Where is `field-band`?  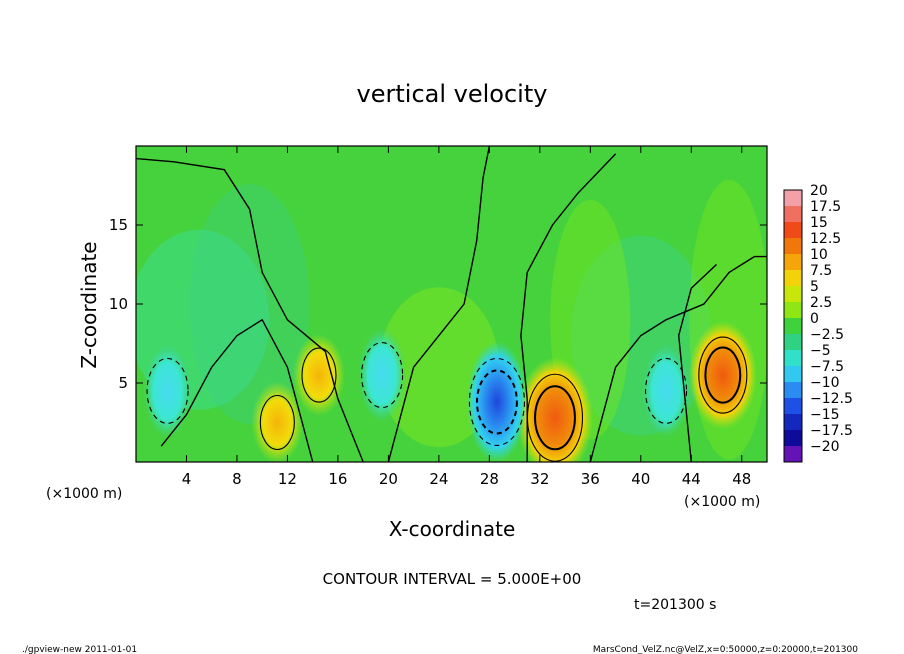
field-band is located at coordinates (249, 304).